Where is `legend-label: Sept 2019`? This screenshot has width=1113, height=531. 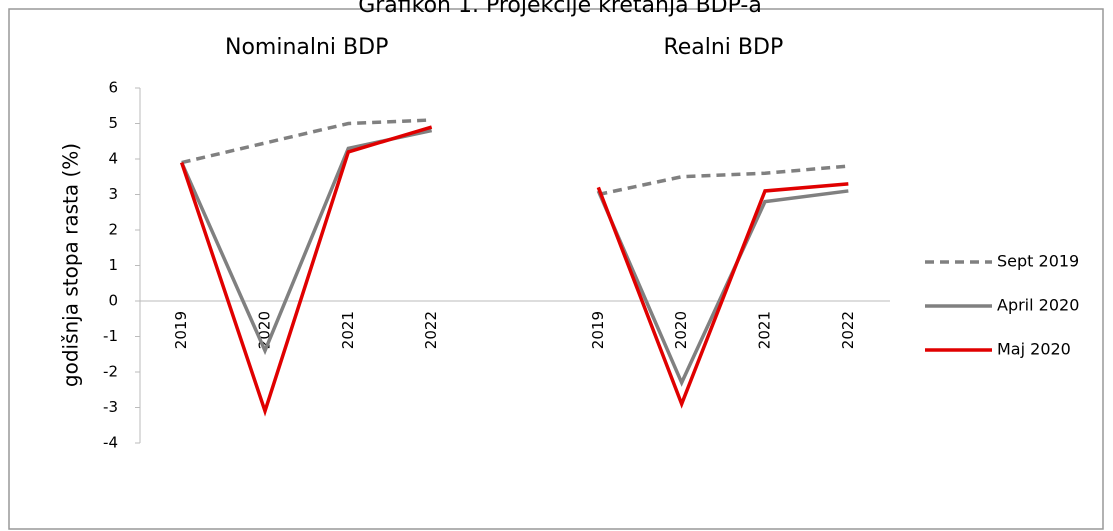
legend-label: Sept 2019 is located at coordinates (1038, 261).